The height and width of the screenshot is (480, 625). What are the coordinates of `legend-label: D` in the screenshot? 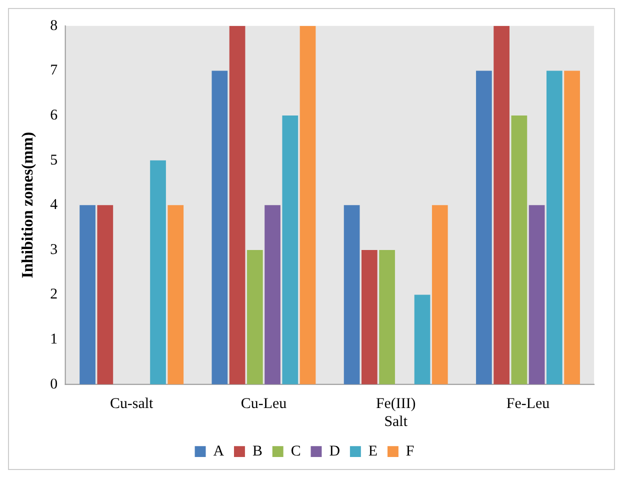 It's located at (334, 452).